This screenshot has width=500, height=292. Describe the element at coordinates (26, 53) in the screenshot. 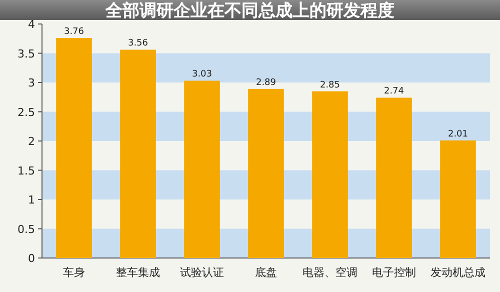

I see `y-tick-label: 3.5` at that location.